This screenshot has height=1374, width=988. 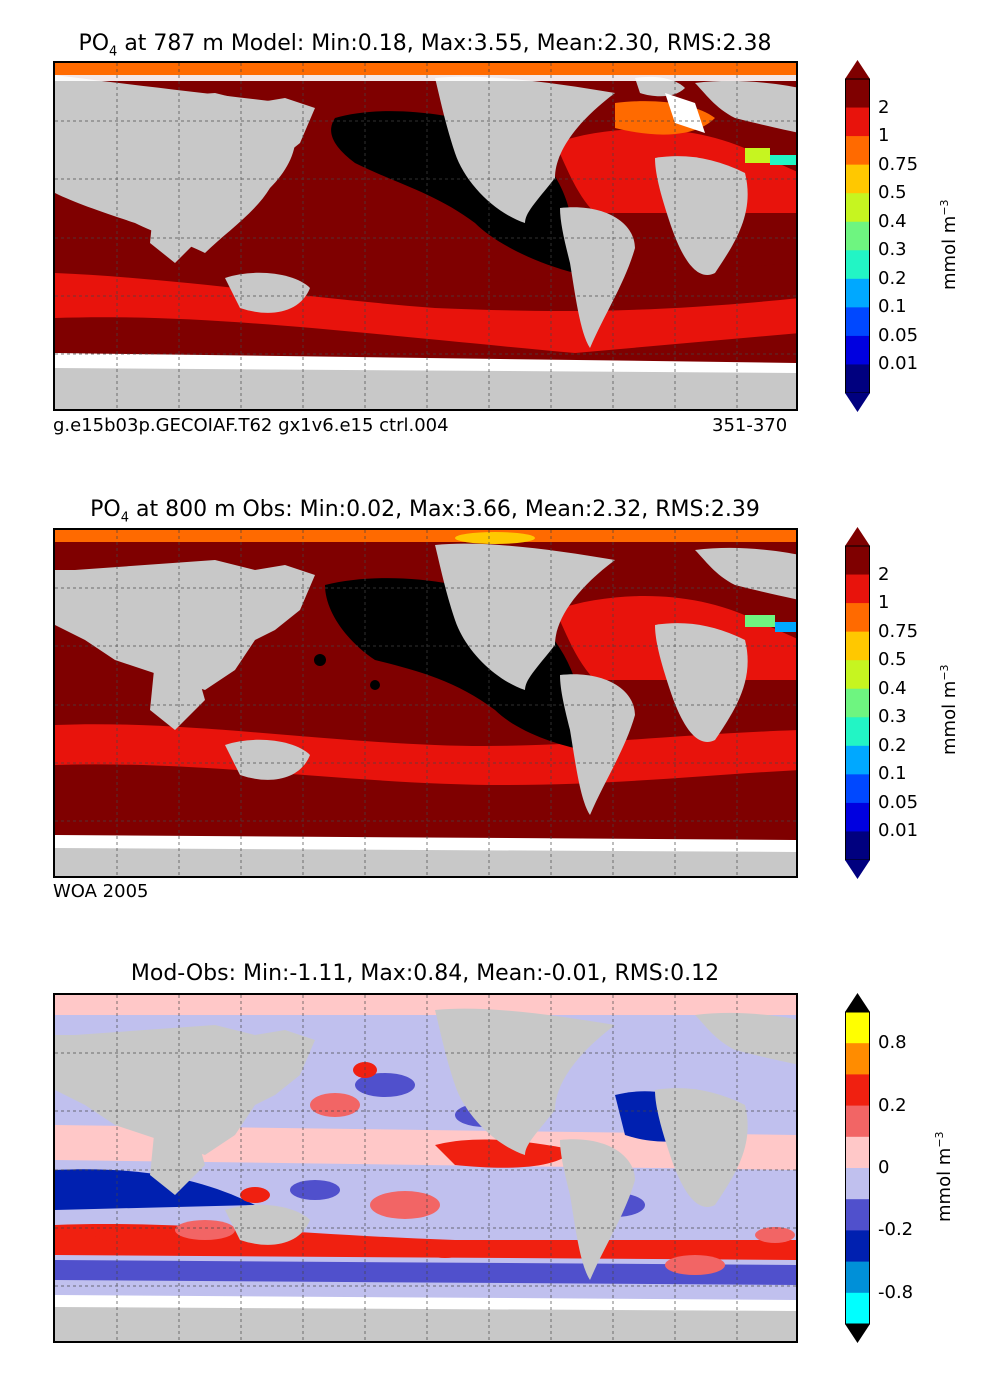 I want to click on panel1-colorbar, so click(x=857, y=236).